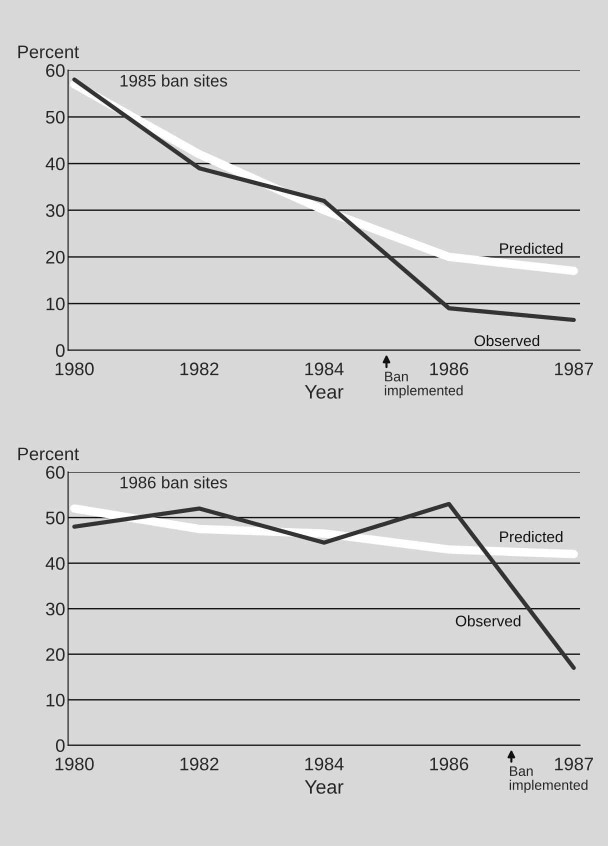 This screenshot has height=846, width=608. What do you see at coordinates (574, 369) in the screenshot?
I see `x-tick-label: 1987` at bounding box center [574, 369].